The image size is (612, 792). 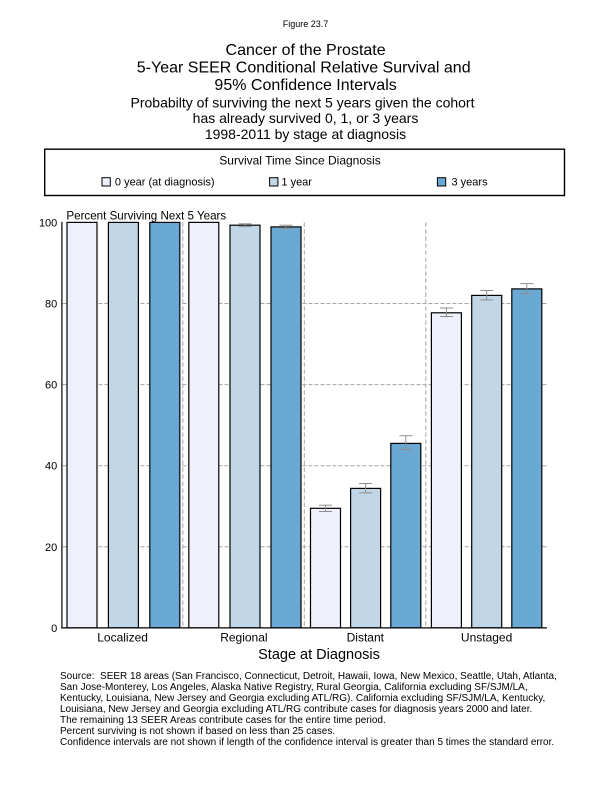 What do you see at coordinates (146, 216) in the screenshot?
I see `svg-text: Percent Surviving Next 5 Years` at bounding box center [146, 216].